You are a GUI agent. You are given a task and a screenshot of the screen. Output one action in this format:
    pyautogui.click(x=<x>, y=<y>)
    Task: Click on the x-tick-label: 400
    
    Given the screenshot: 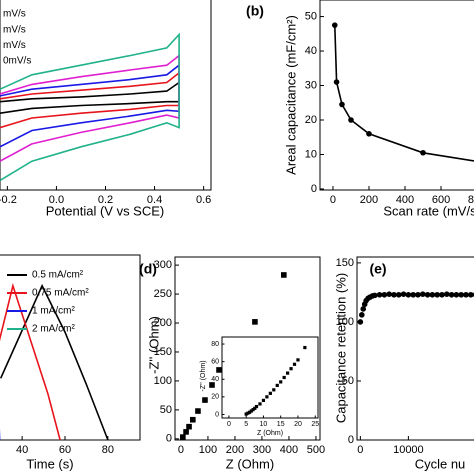 What is the action you would take?
    pyautogui.click(x=289, y=450)
    